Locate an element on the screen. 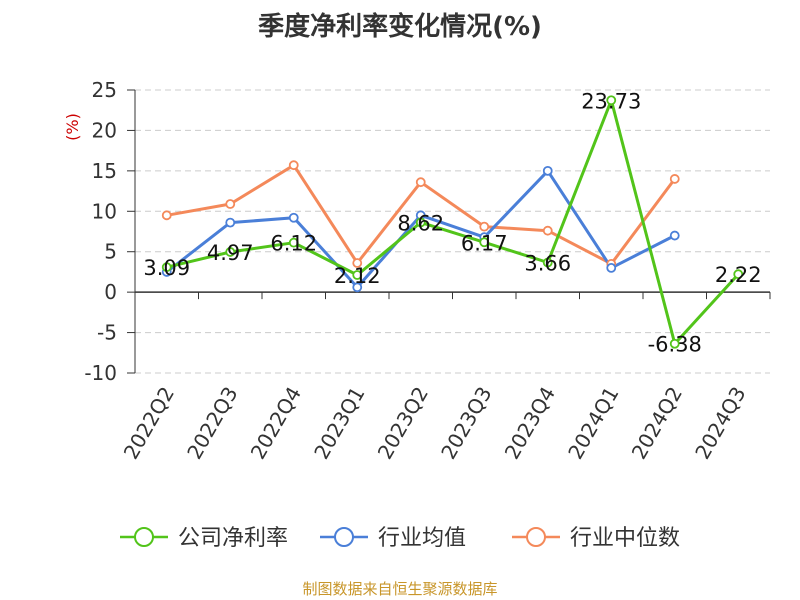  x-tick-label: 2023Q1 is located at coordinates (339, 423).